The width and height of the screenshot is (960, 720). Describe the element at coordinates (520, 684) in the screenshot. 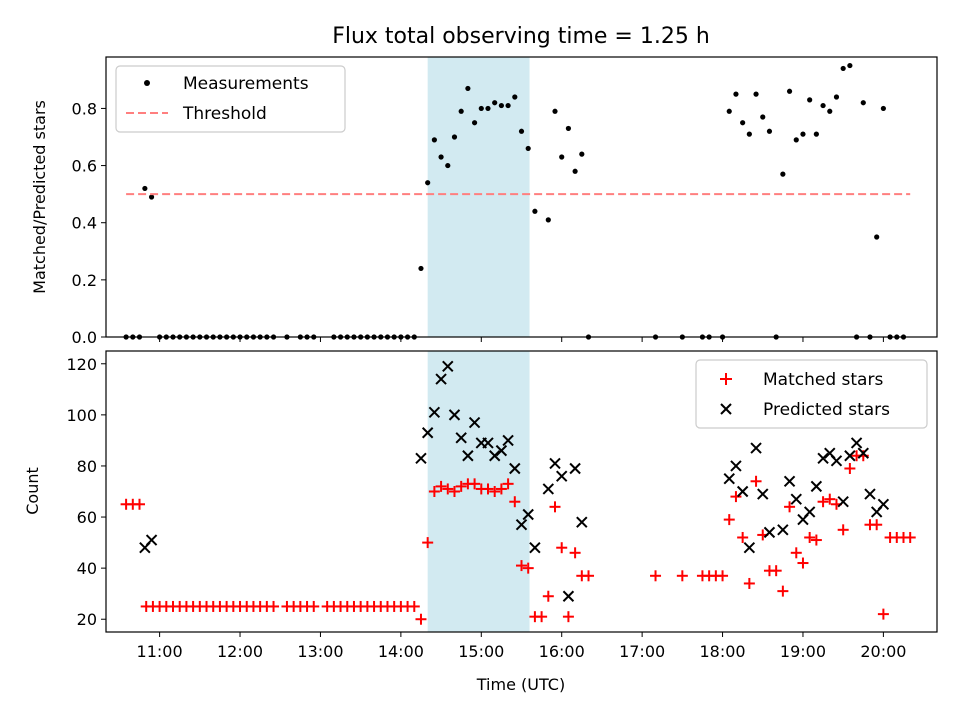

I see `bottom-x-axis-label: Time (UTC)` at that location.